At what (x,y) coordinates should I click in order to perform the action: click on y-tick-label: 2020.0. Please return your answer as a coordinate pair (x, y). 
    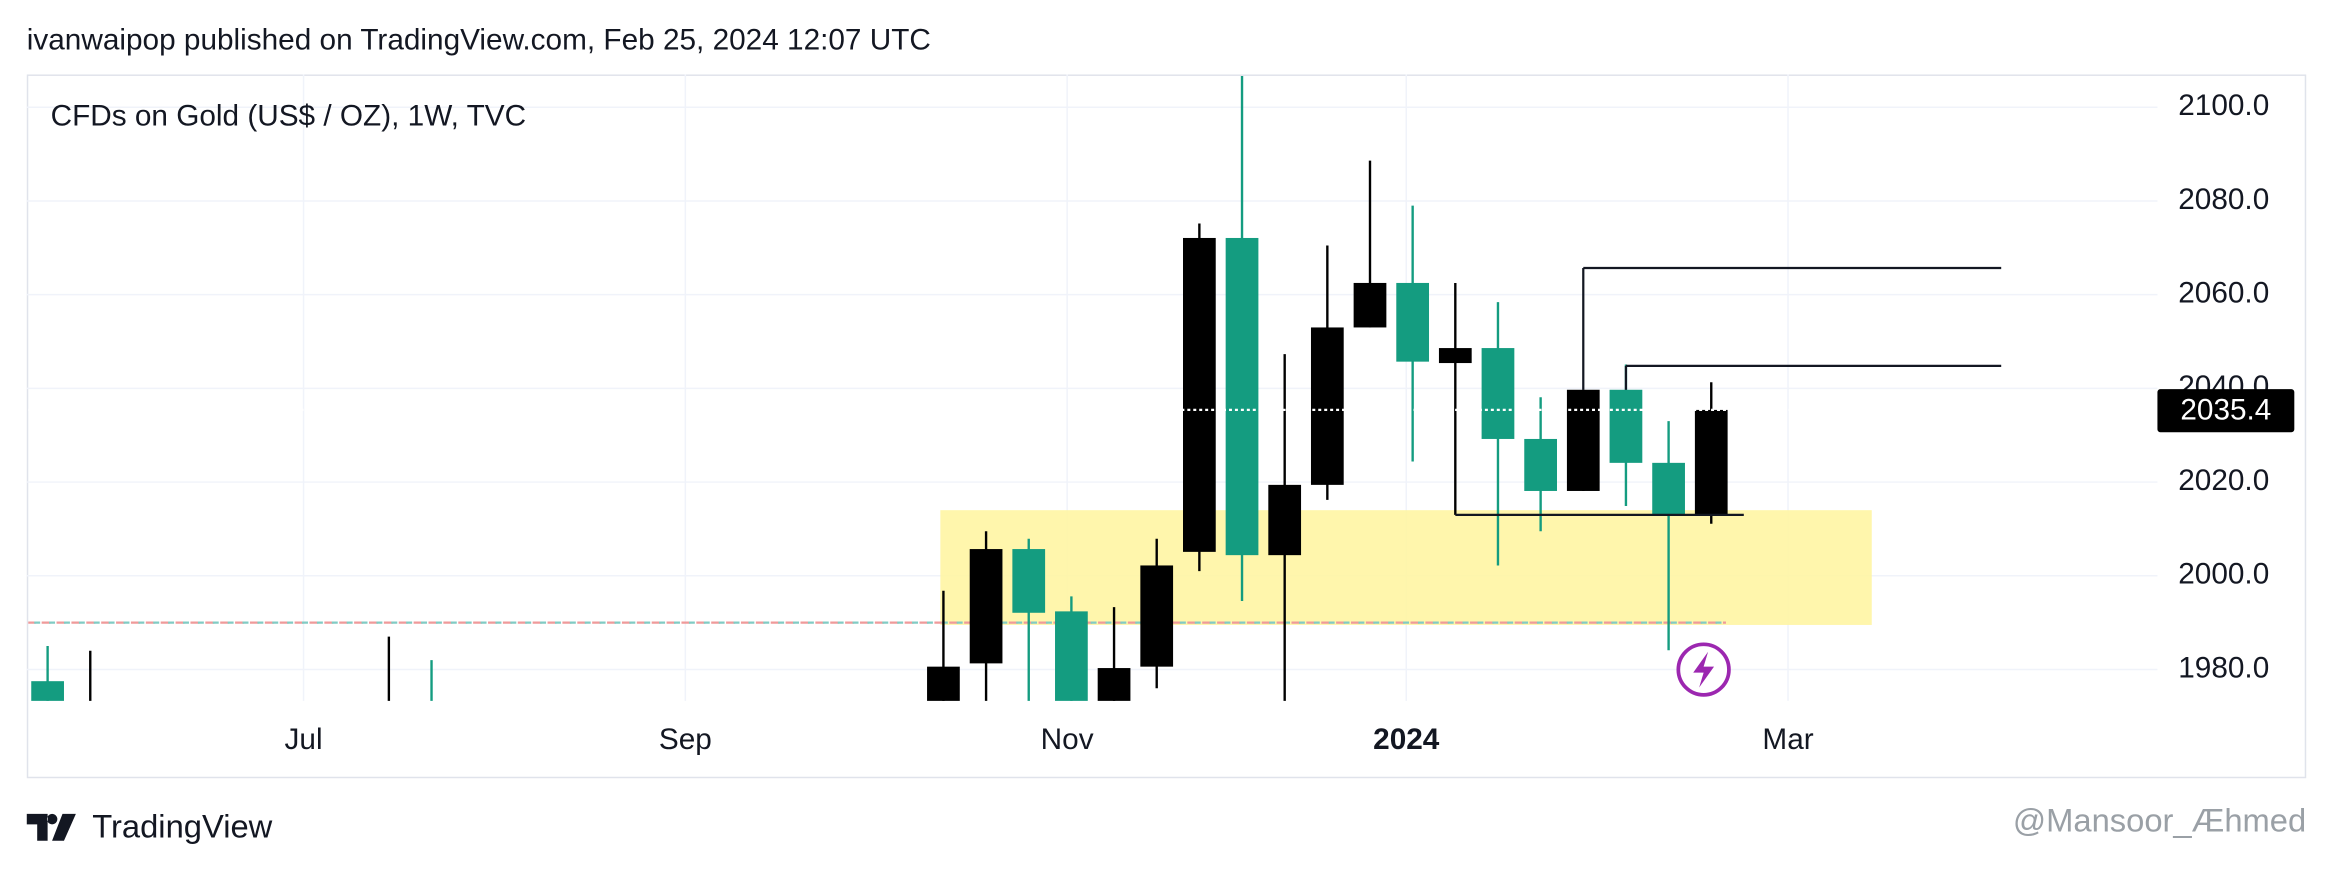
    Looking at the image, I should click on (2223, 480).